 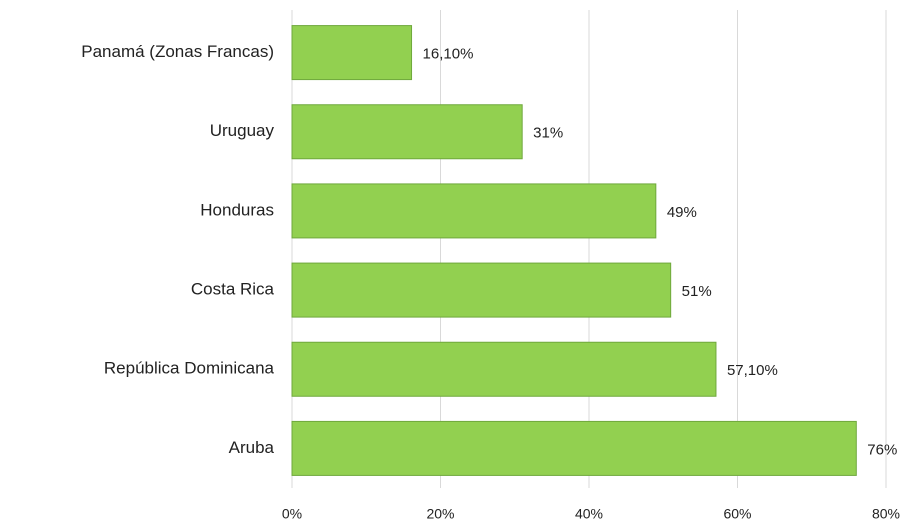 What do you see at coordinates (440, 514) in the screenshot?
I see `x-tick-label: 20%` at bounding box center [440, 514].